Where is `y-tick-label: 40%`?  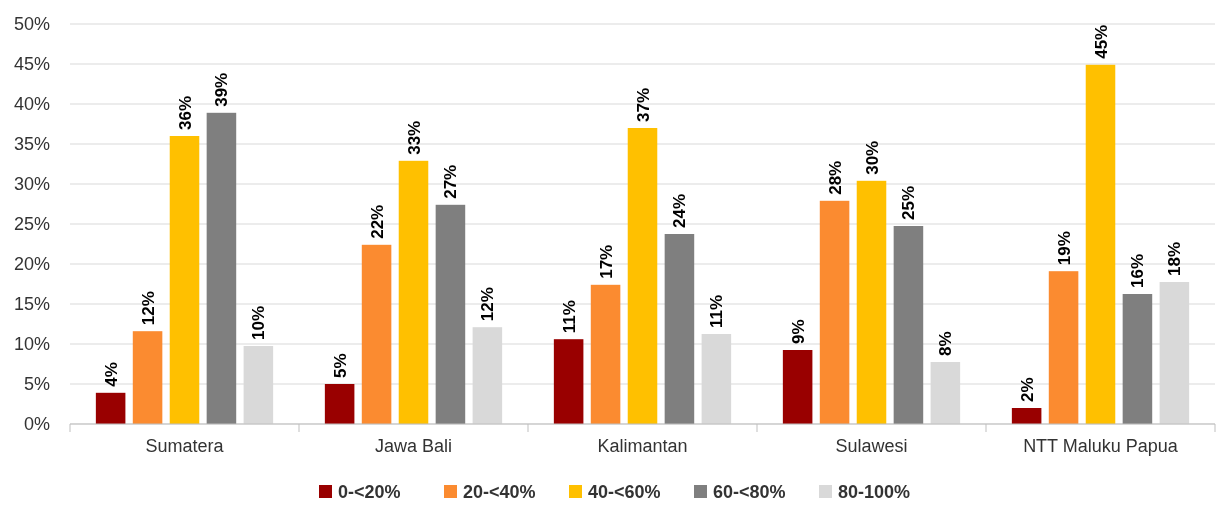
y-tick-label: 40% is located at coordinates (31, 104).